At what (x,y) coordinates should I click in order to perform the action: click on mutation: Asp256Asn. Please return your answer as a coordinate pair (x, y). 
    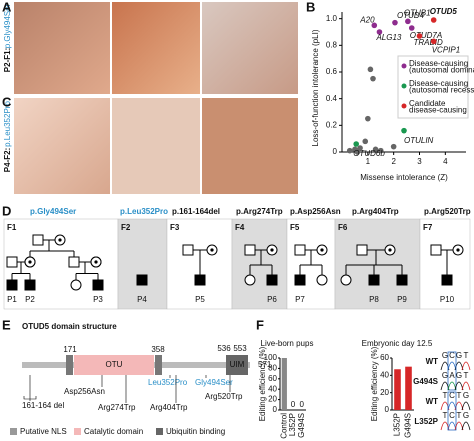
    Looking at the image, I should click on (84, 391).